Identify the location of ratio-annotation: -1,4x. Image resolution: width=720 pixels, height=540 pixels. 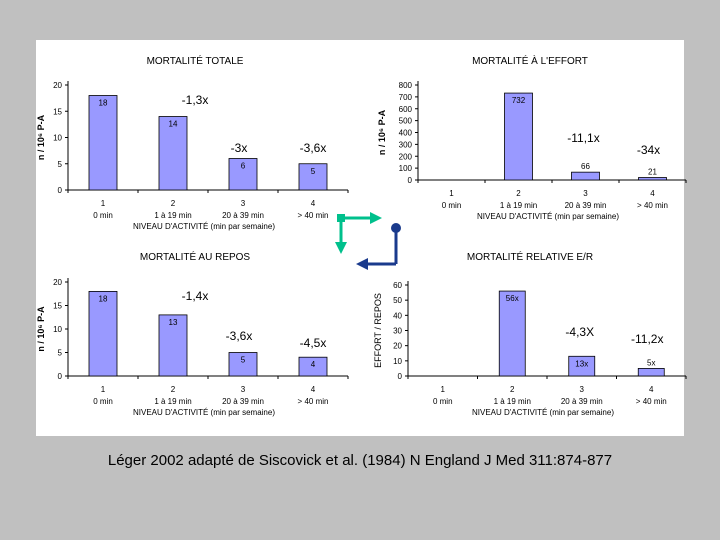
(195, 296).